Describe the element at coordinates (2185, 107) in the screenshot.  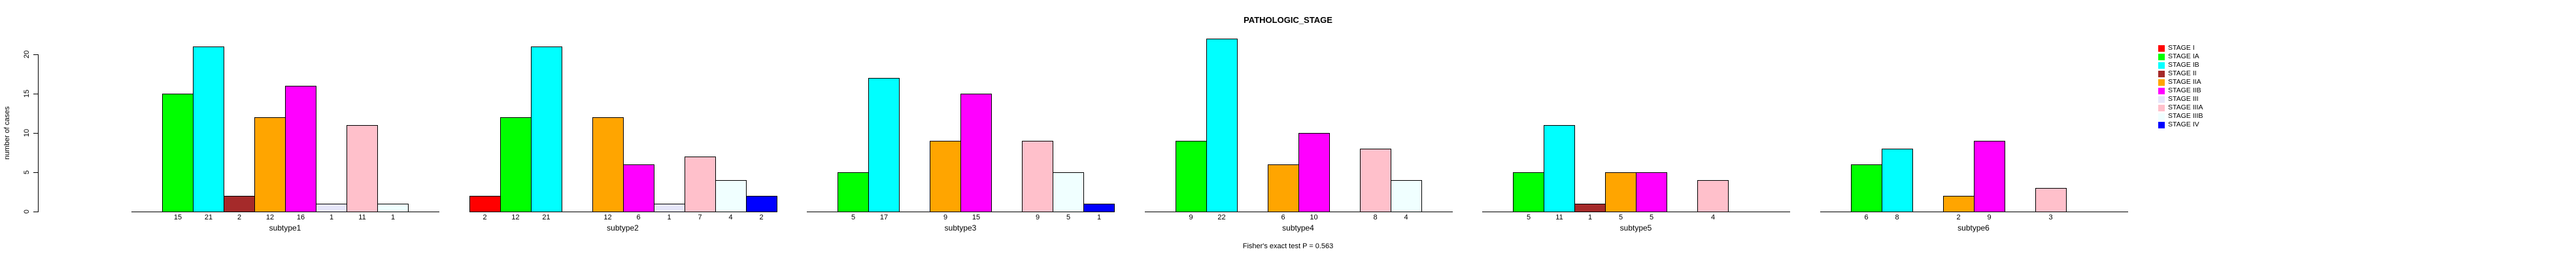
I see `legend-label: STAGE IIIA` at that location.